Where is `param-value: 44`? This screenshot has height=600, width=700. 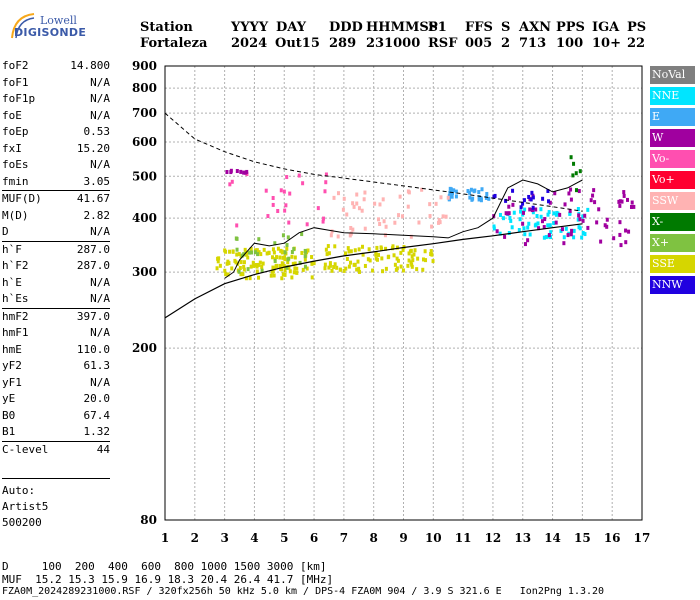
param-value: 44 is located at coordinates (103, 449).